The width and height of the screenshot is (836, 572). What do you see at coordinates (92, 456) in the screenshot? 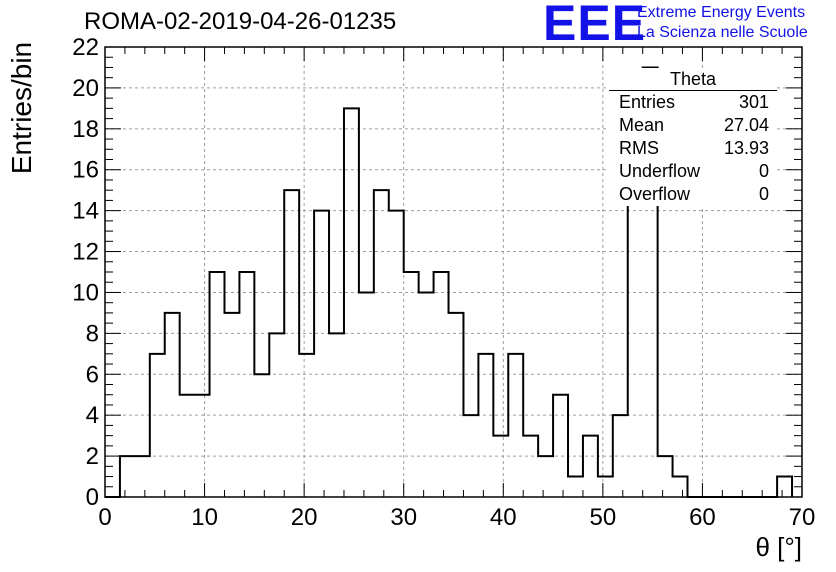
I see `y-tick-label: 2` at bounding box center [92, 456].